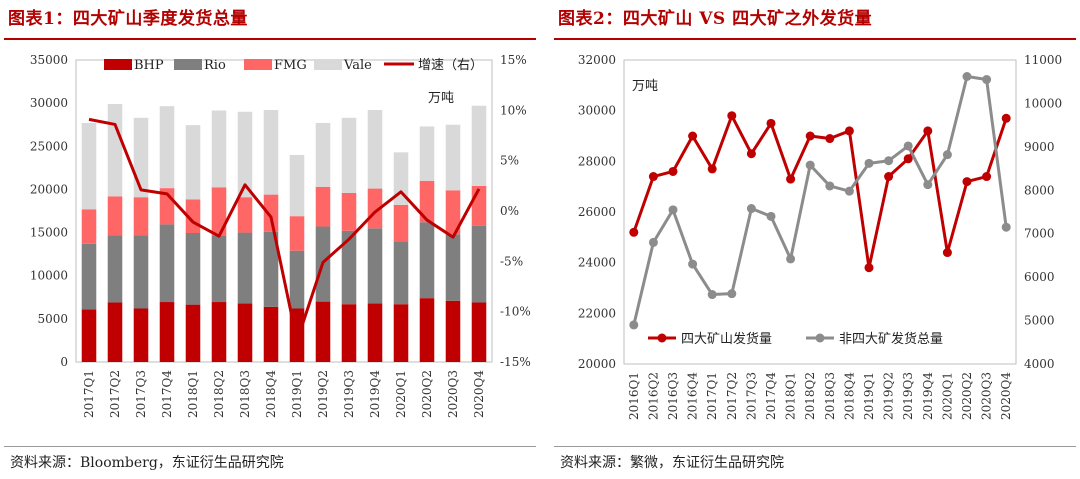 This screenshot has height=479, width=1080. Describe the element at coordinates (849, 131) in the screenshot. I see `point-big-four-2018Q4` at that location.